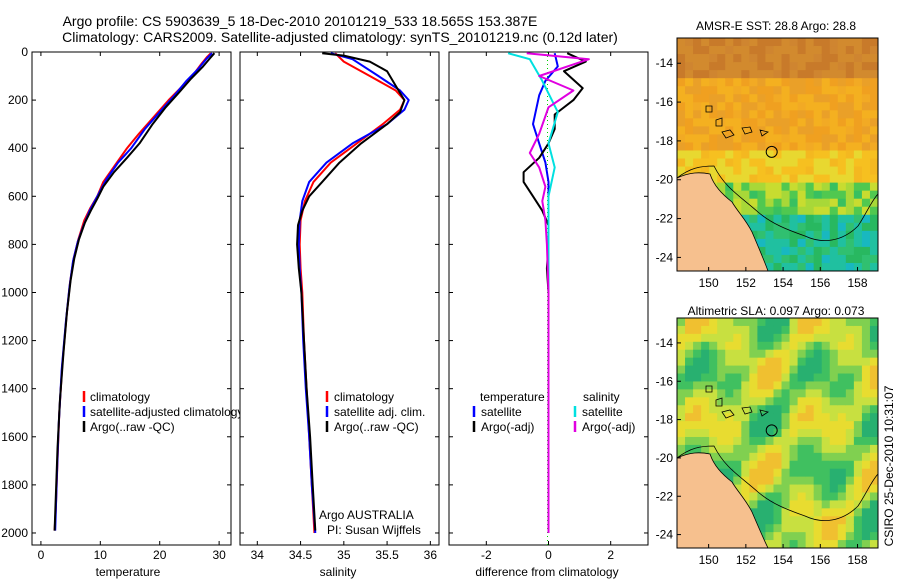  What do you see at coordinates (134, 291) in the screenshot?
I see `series-line-argo` at bounding box center [134, 291].